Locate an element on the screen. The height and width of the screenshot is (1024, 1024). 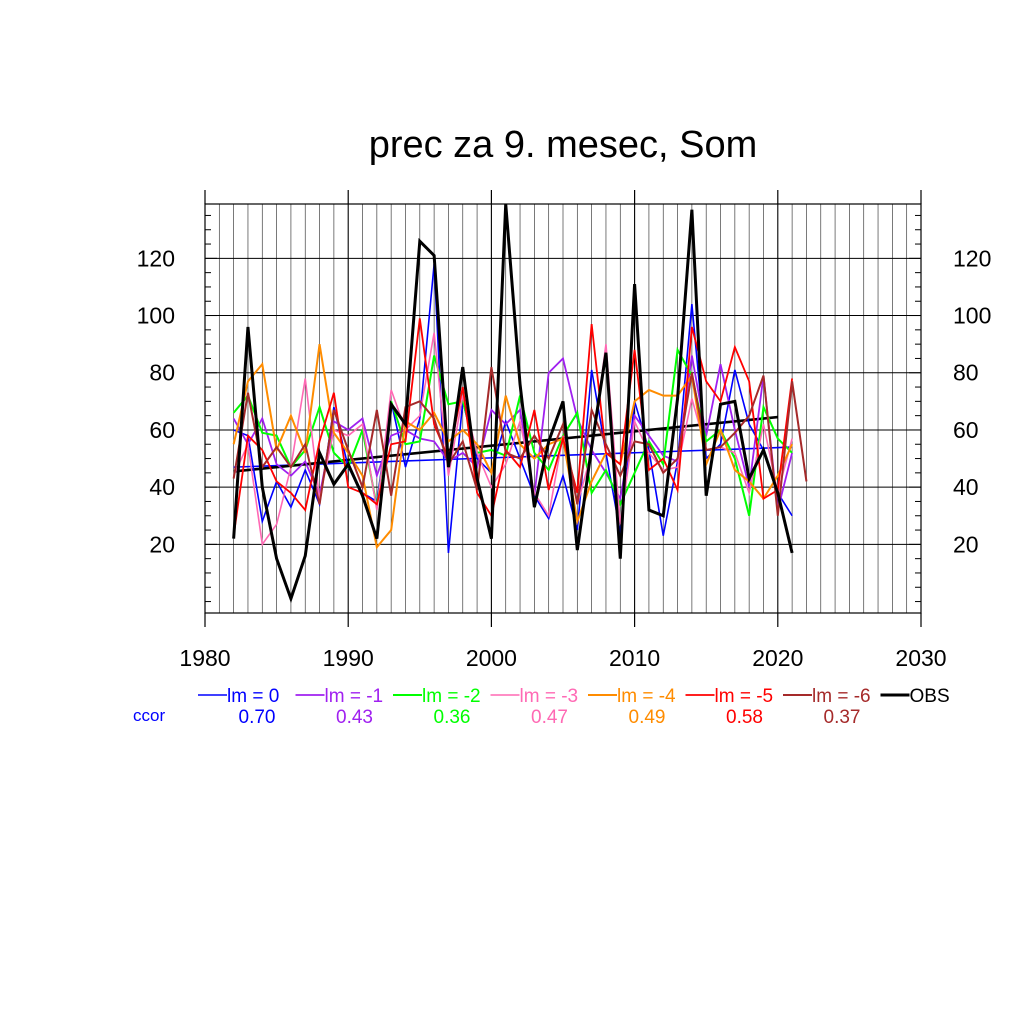
x-tick-label: 2010 is located at coordinates (634, 658).